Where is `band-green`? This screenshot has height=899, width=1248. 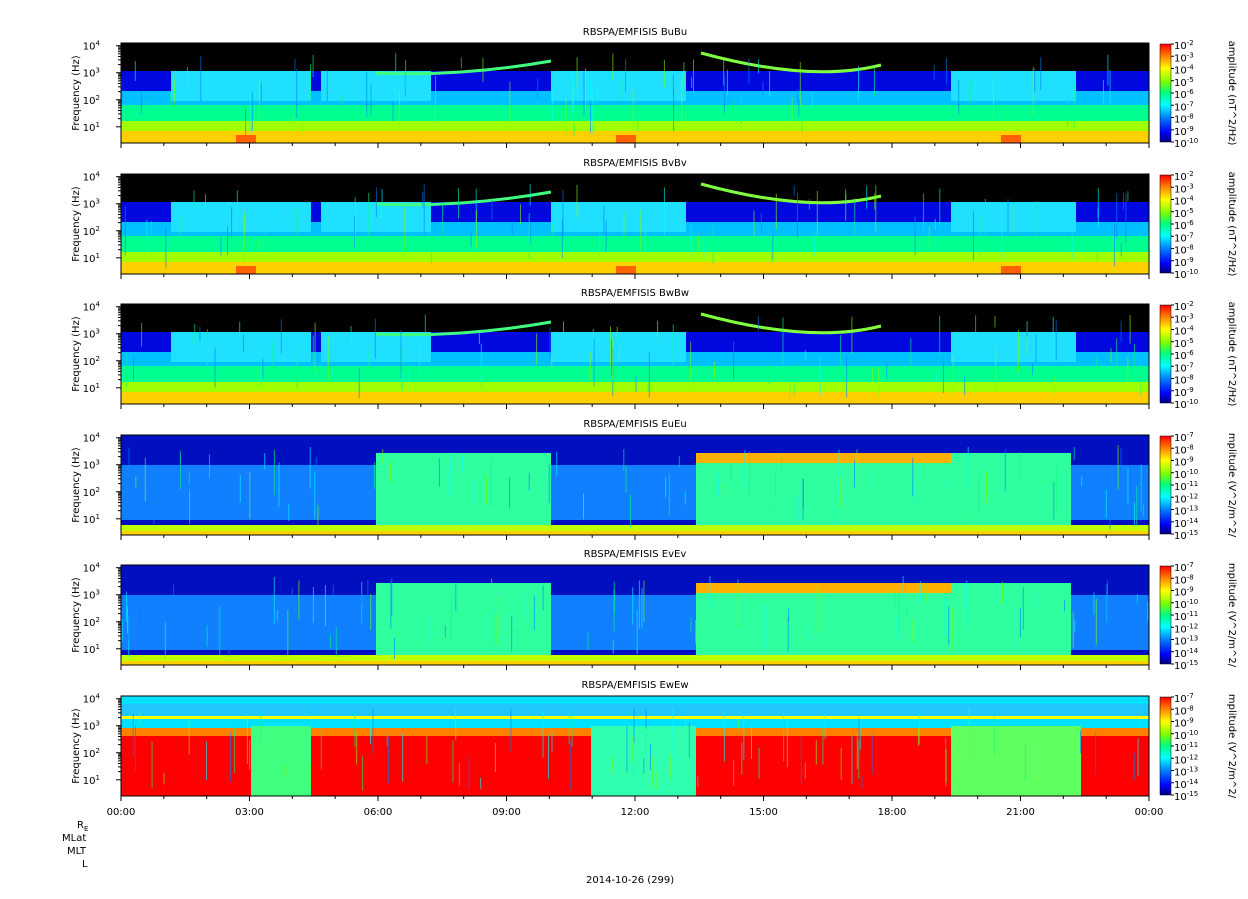 band-green is located at coordinates (635, 244).